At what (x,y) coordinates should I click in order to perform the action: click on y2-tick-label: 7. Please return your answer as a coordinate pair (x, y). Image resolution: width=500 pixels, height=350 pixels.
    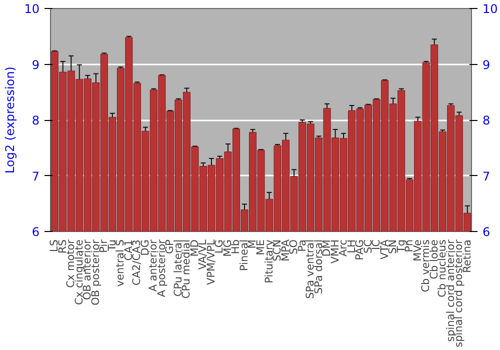
    Looking at the image, I should click on (486, 176).